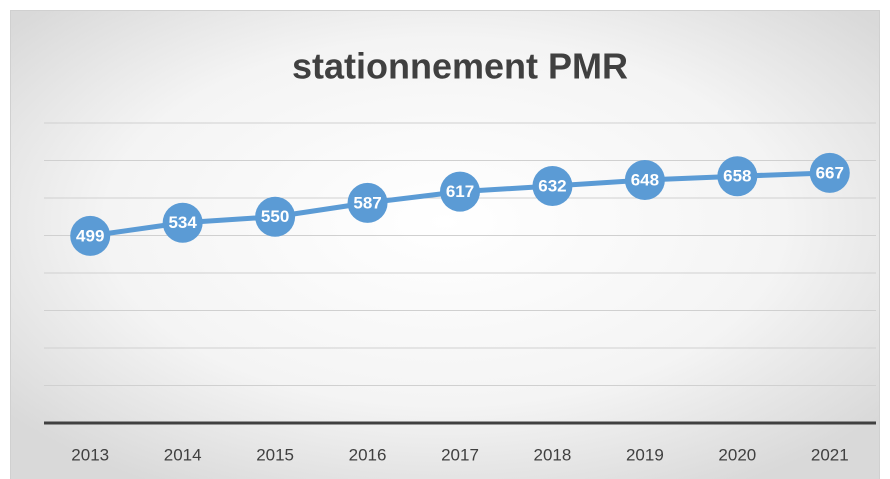  What do you see at coordinates (553, 454) in the screenshot?
I see `x-tick-label: 2018` at bounding box center [553, 454].